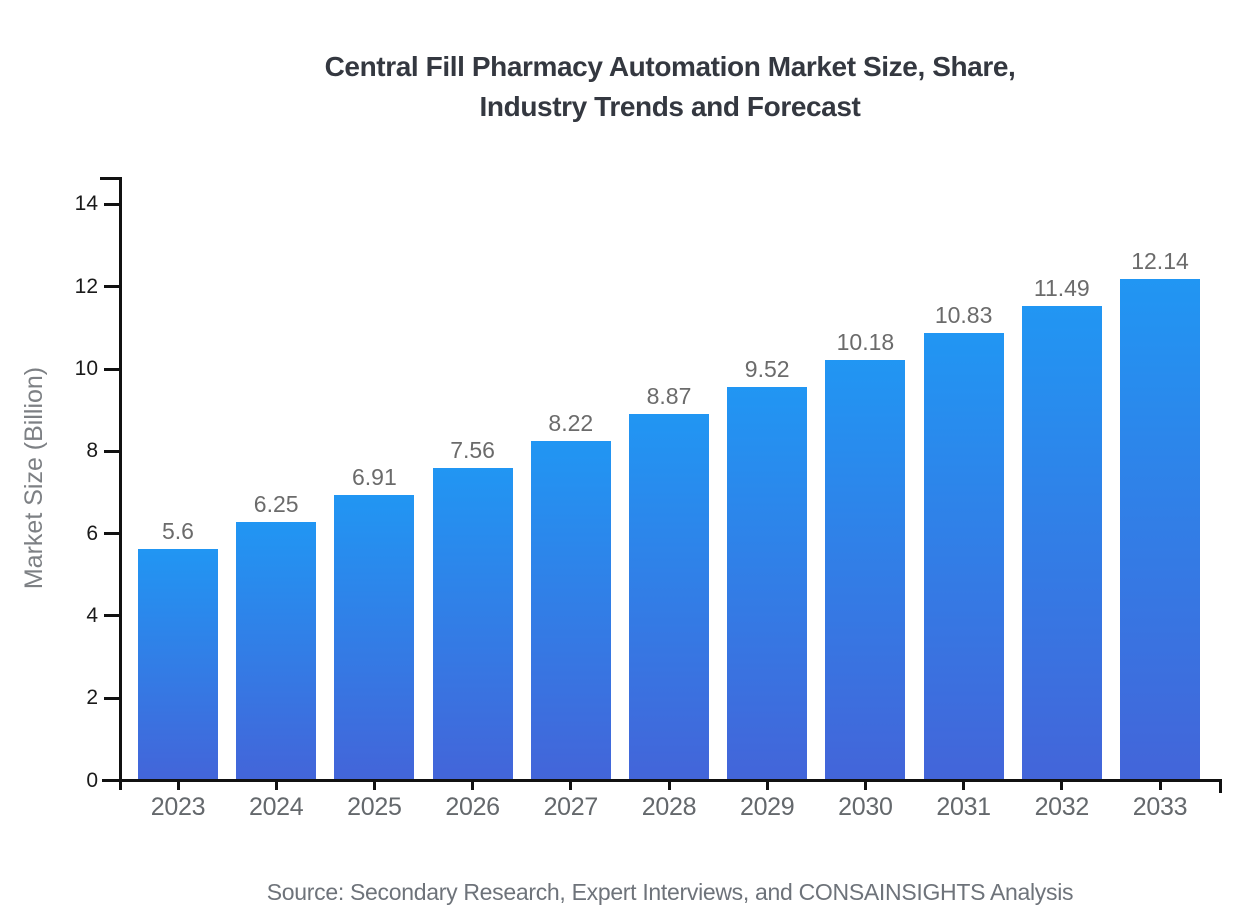  What do you see at coordinates (767, 583) in the screenshot?
I see `bar-2029` at bounding box center [767, 583].